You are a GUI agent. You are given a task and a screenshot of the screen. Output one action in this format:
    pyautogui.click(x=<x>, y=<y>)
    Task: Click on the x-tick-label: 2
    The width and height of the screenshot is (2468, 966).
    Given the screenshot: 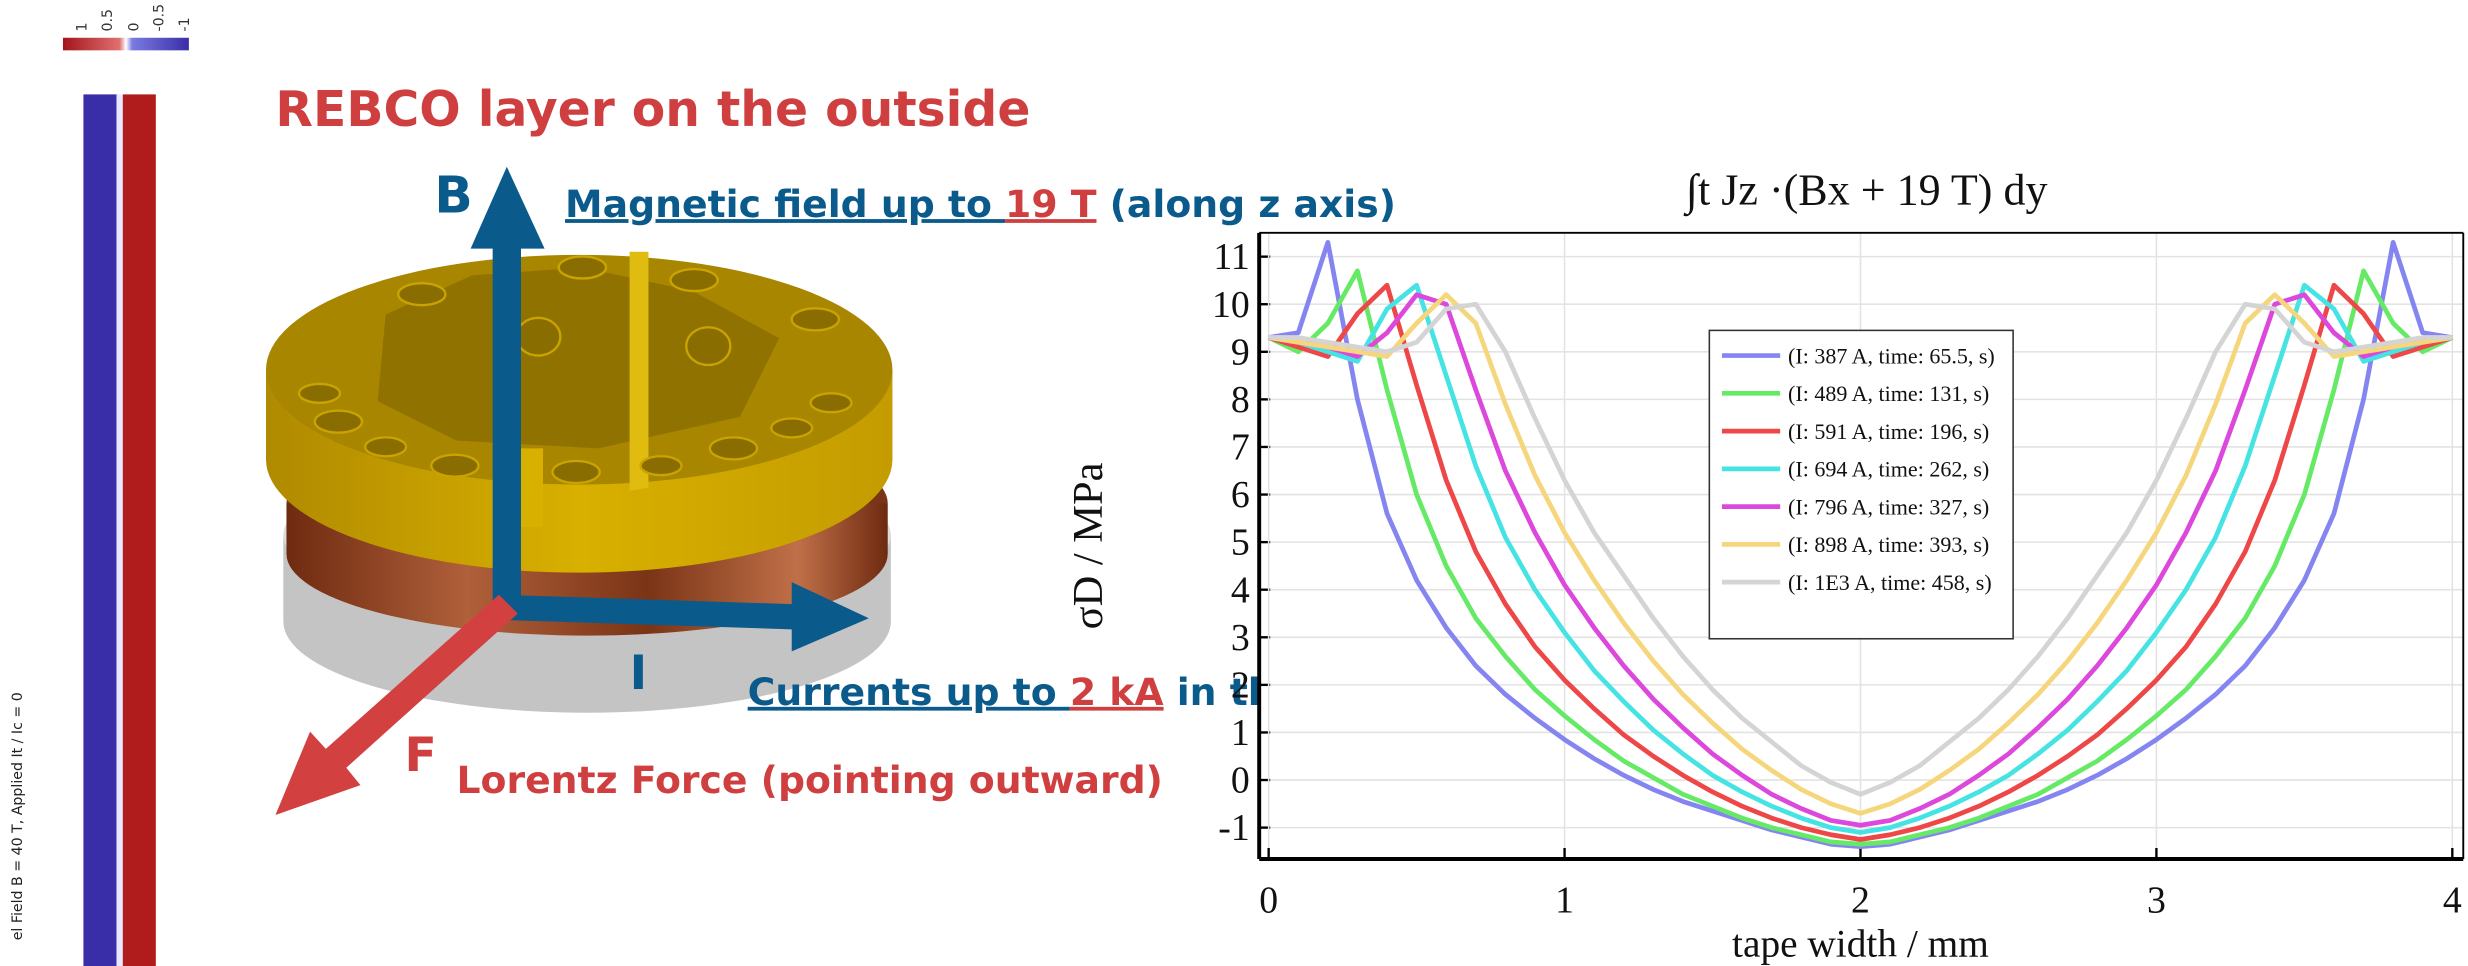 What is the action you would take?
    pyautogui.click(x=1860, y=901)
    